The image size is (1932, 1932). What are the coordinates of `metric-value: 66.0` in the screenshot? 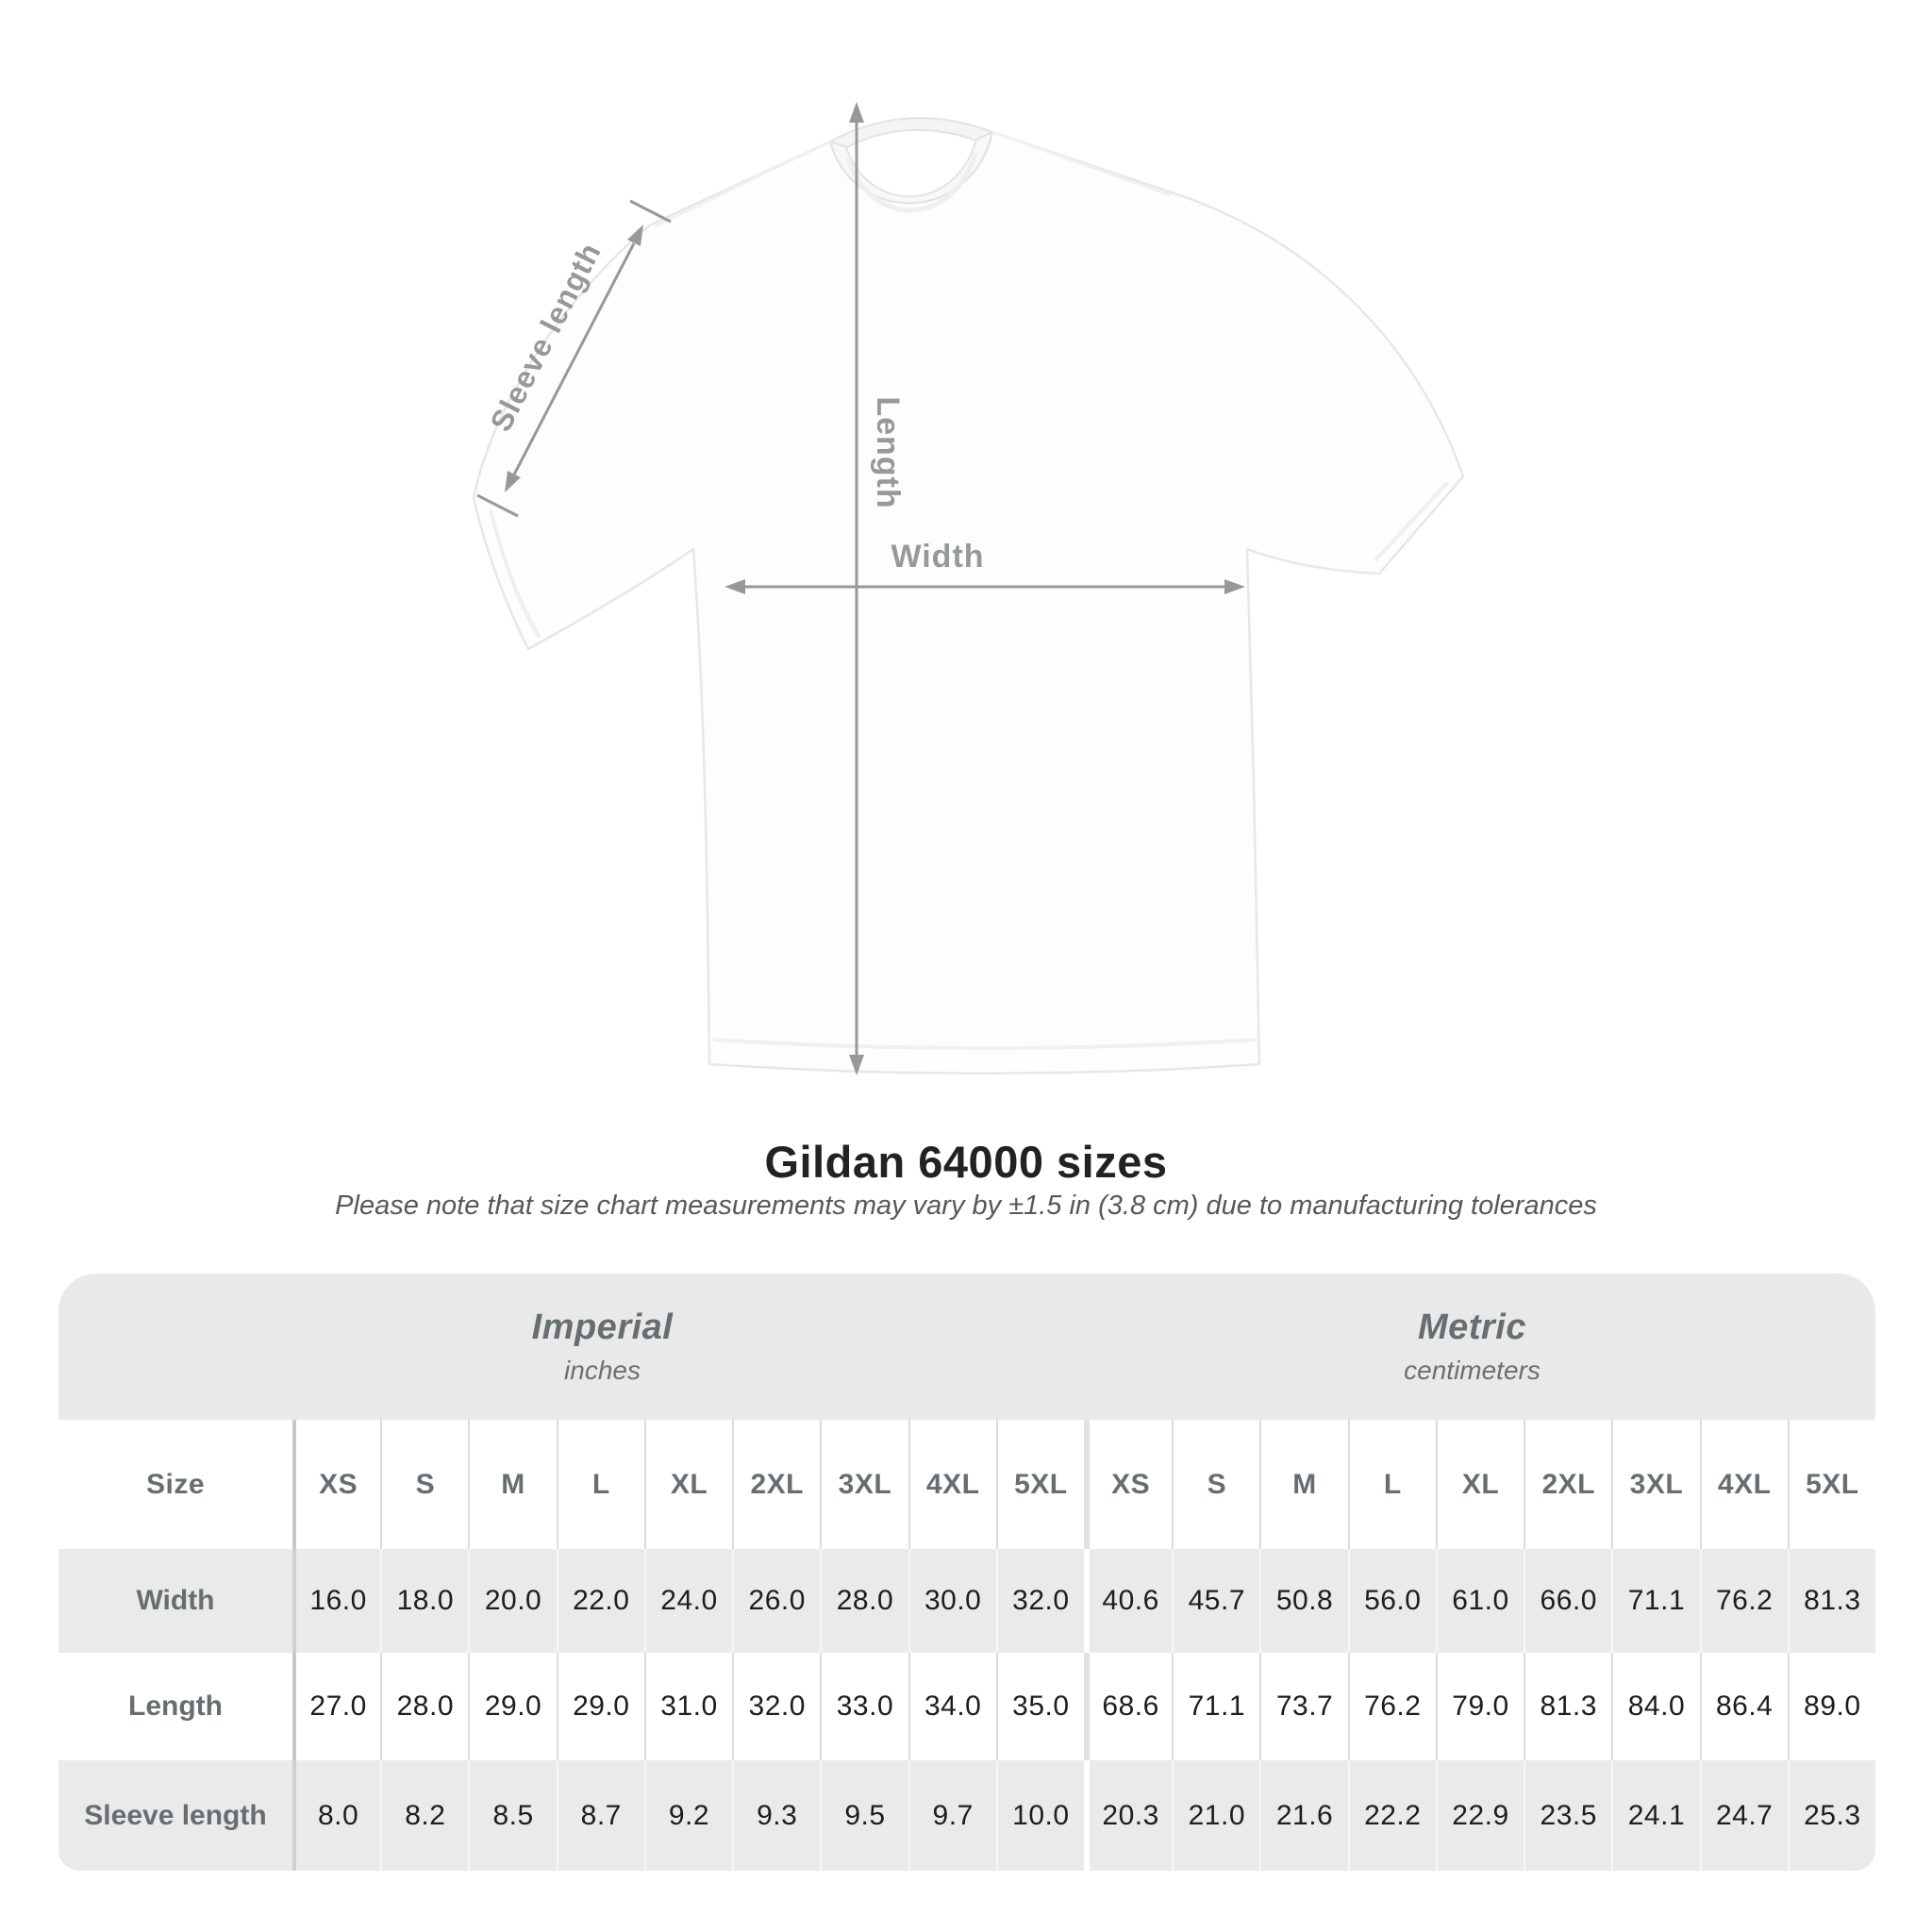 It's located at (1568, 1601).